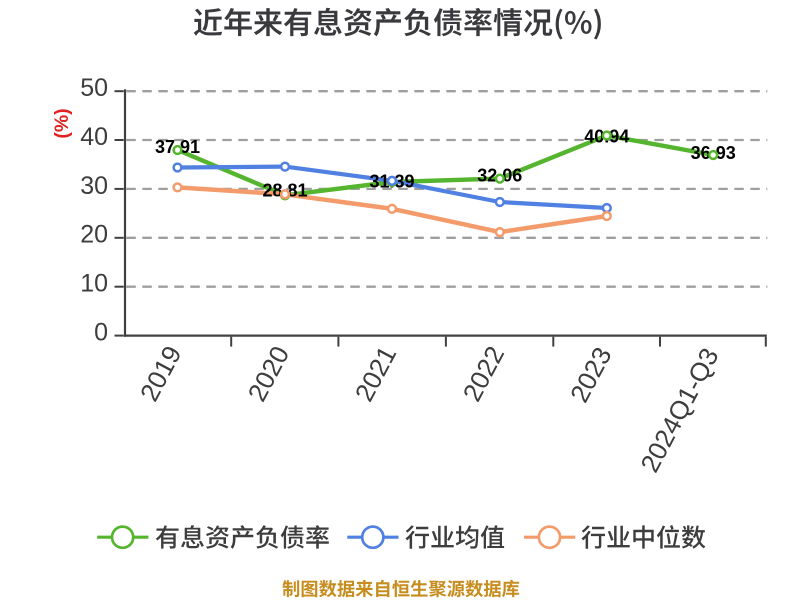 The width and height of the screenshot is (800, 600). I want to click on svg-text: 0, so click(101, 333).